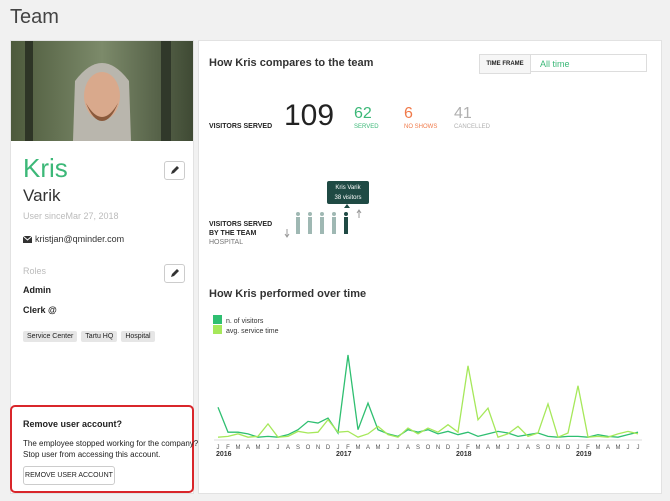 Image resolution: width=670 pixels, height=501 pixels. What do you see at coordinates (71, 216) in the screenshot?
I see `user-since: User sinceMar 27, 2018` at bounding box center [71, 216].